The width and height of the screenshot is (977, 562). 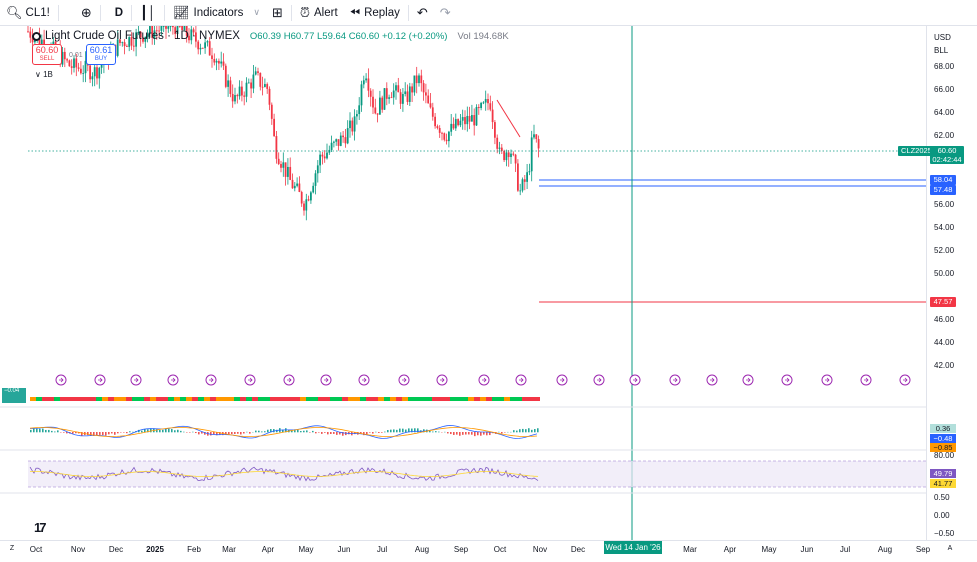 I want to click on time-tick: Jul, so click(x=845, y=549).